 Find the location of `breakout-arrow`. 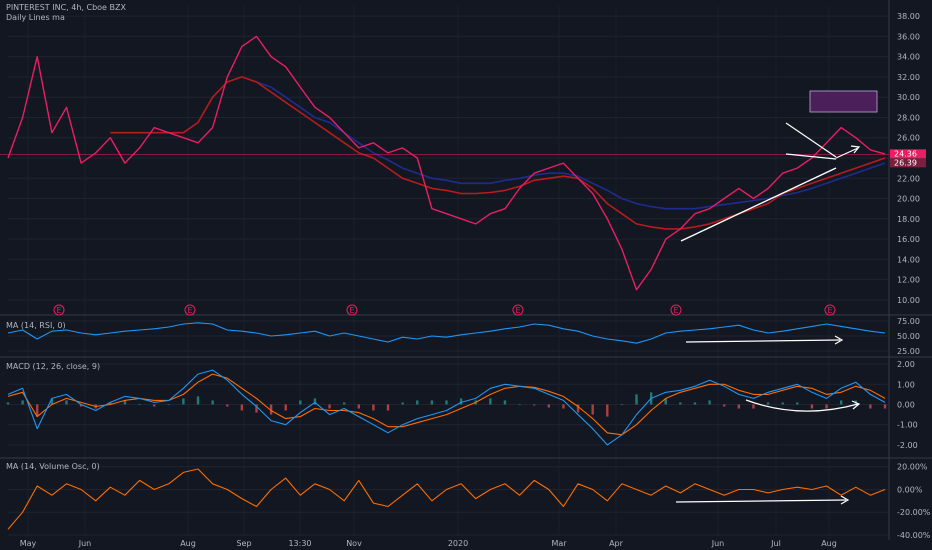

breakout-arrow is located at coordinates (847, 153).